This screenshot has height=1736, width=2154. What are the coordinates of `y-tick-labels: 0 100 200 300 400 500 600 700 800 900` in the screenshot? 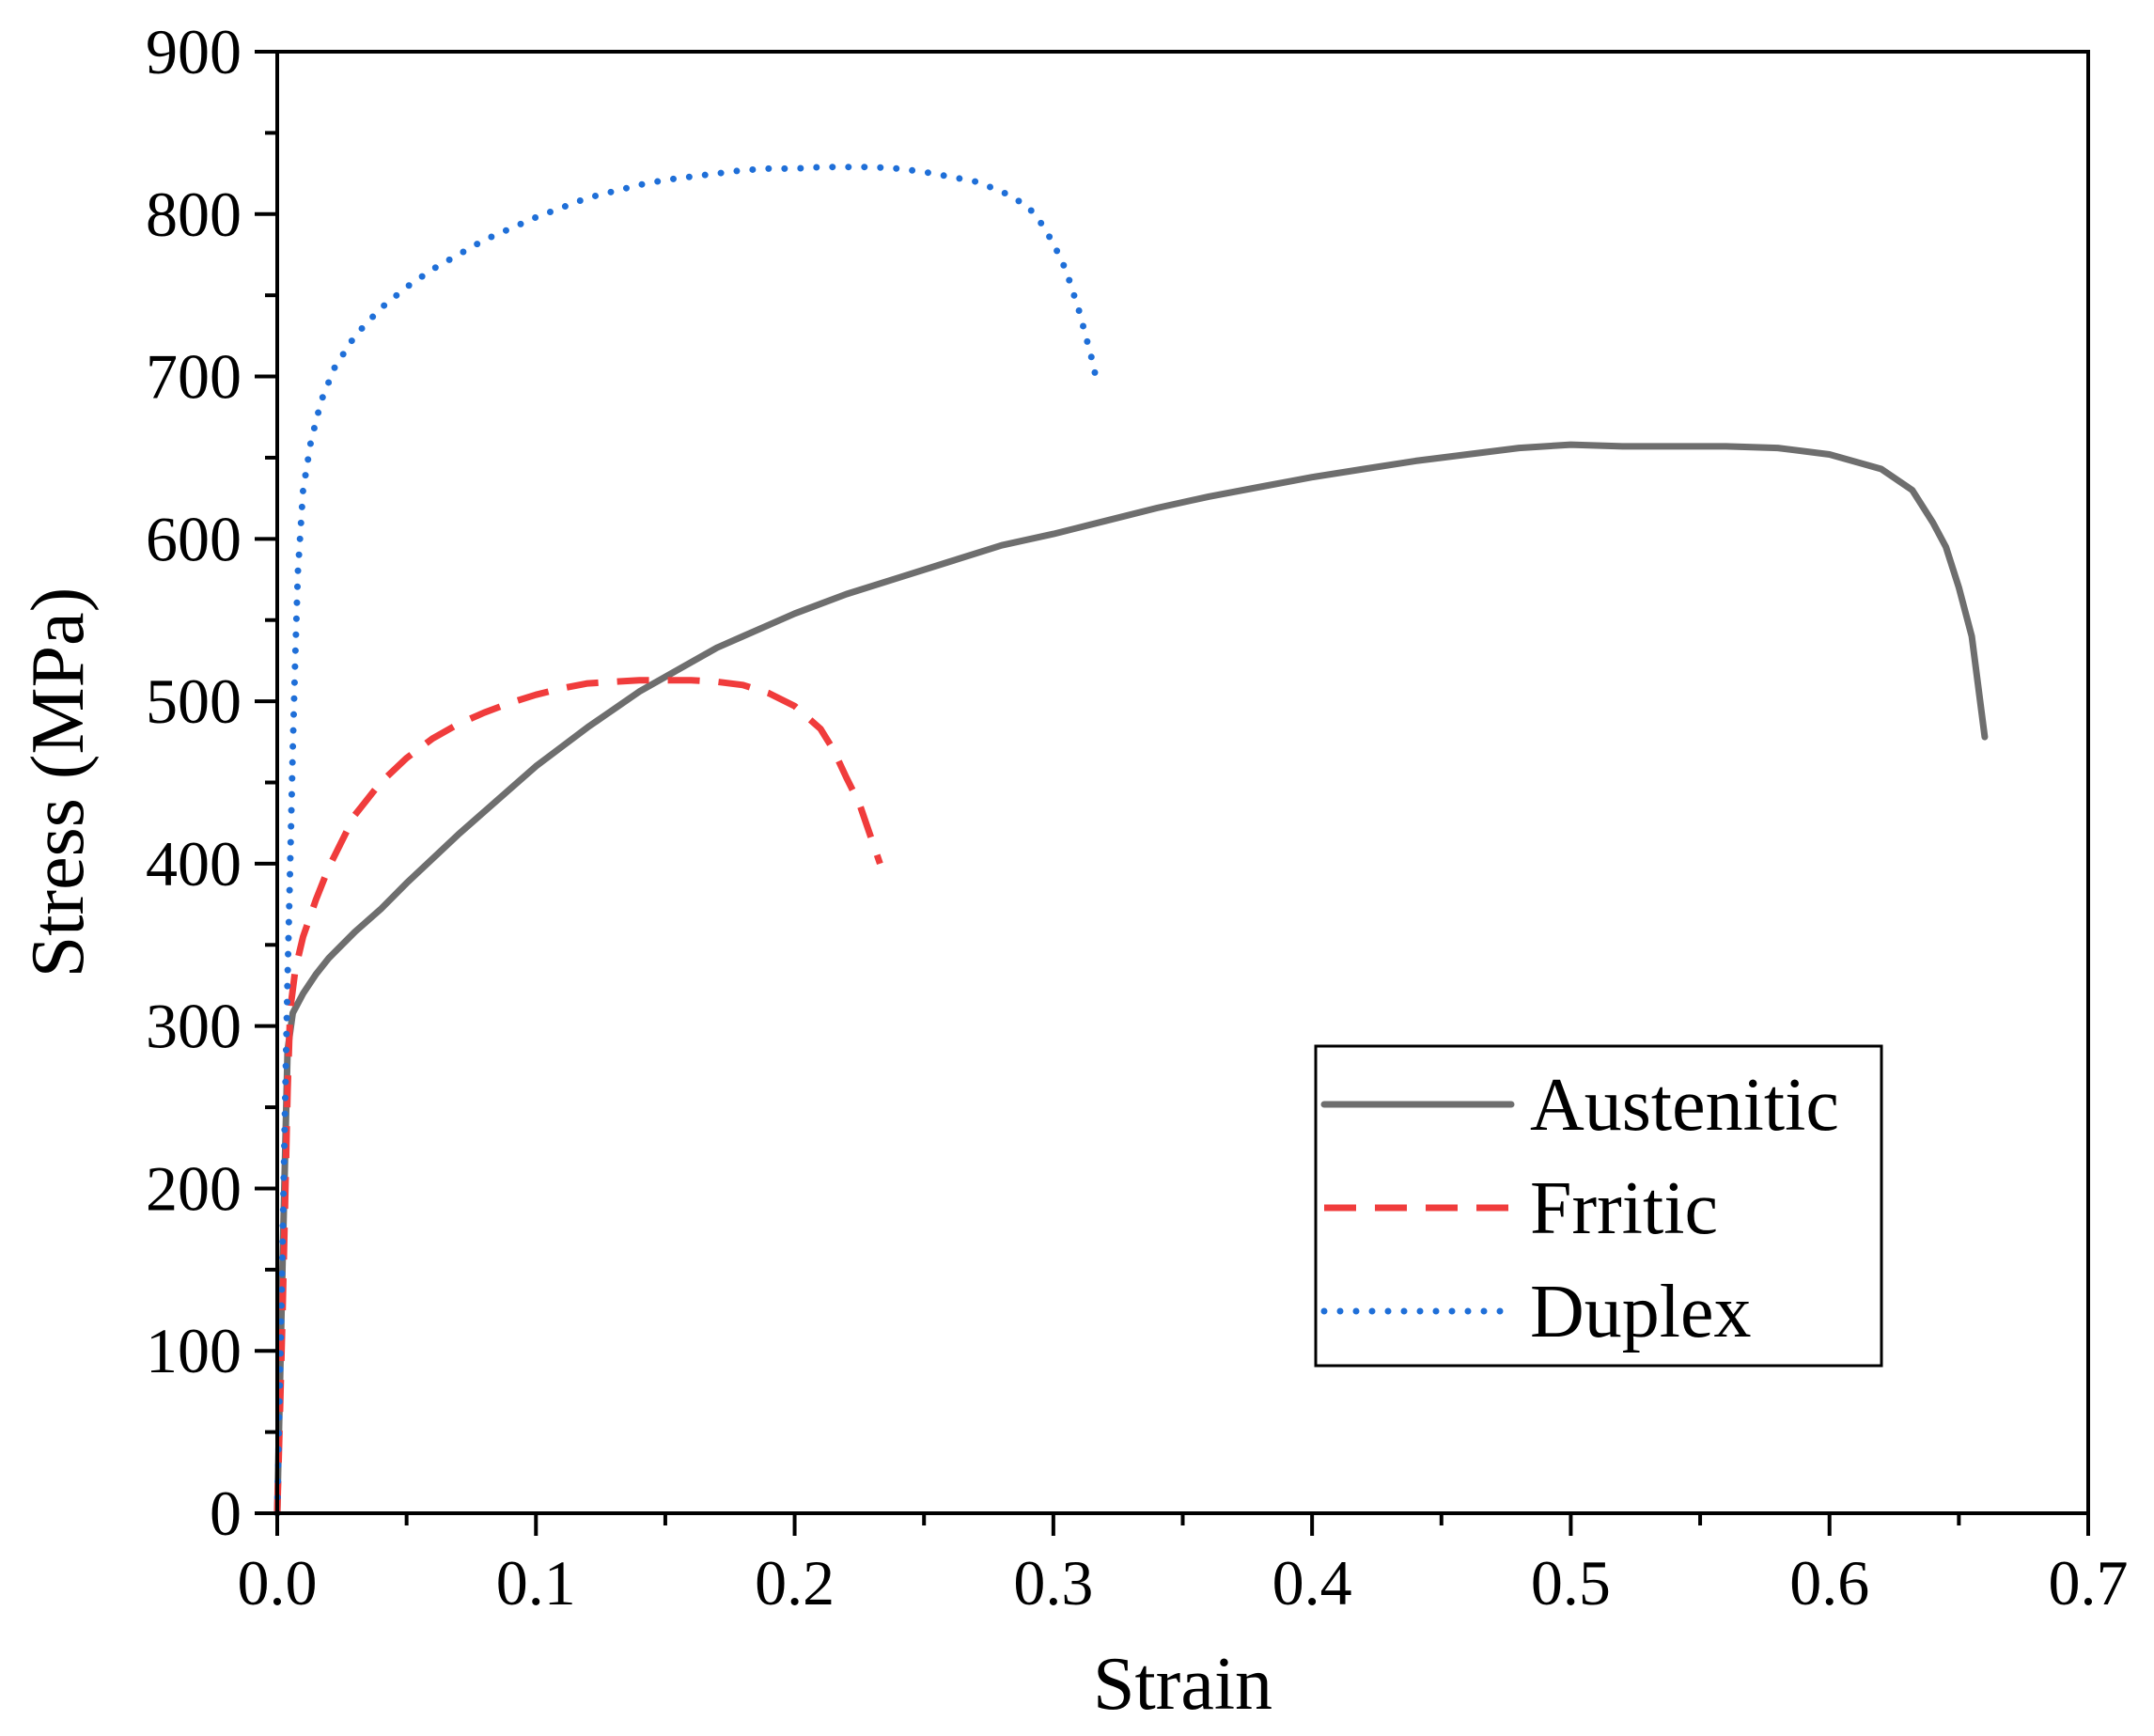 It's located at (194, 782).